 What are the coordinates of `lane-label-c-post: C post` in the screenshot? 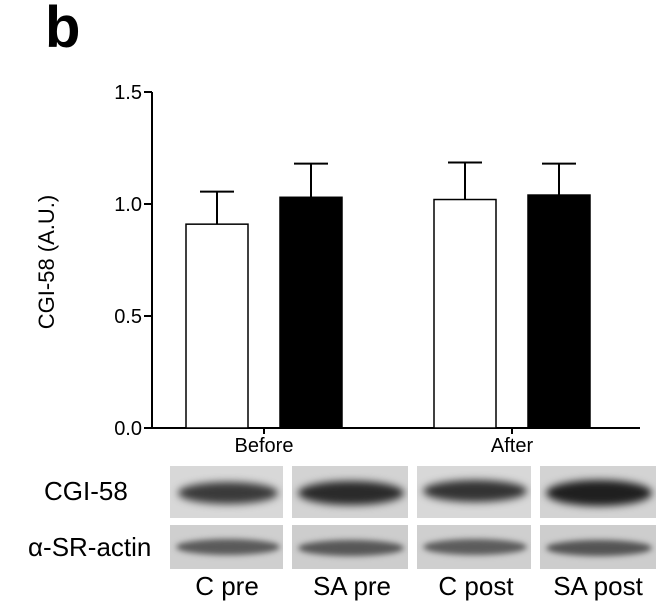 It's located at (476, 586).